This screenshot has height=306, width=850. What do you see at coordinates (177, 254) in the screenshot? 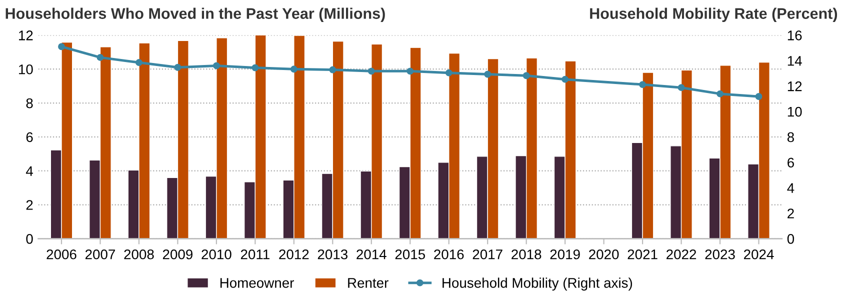
I see `x-tick-label: 2009` at bounding box center [177, 254].